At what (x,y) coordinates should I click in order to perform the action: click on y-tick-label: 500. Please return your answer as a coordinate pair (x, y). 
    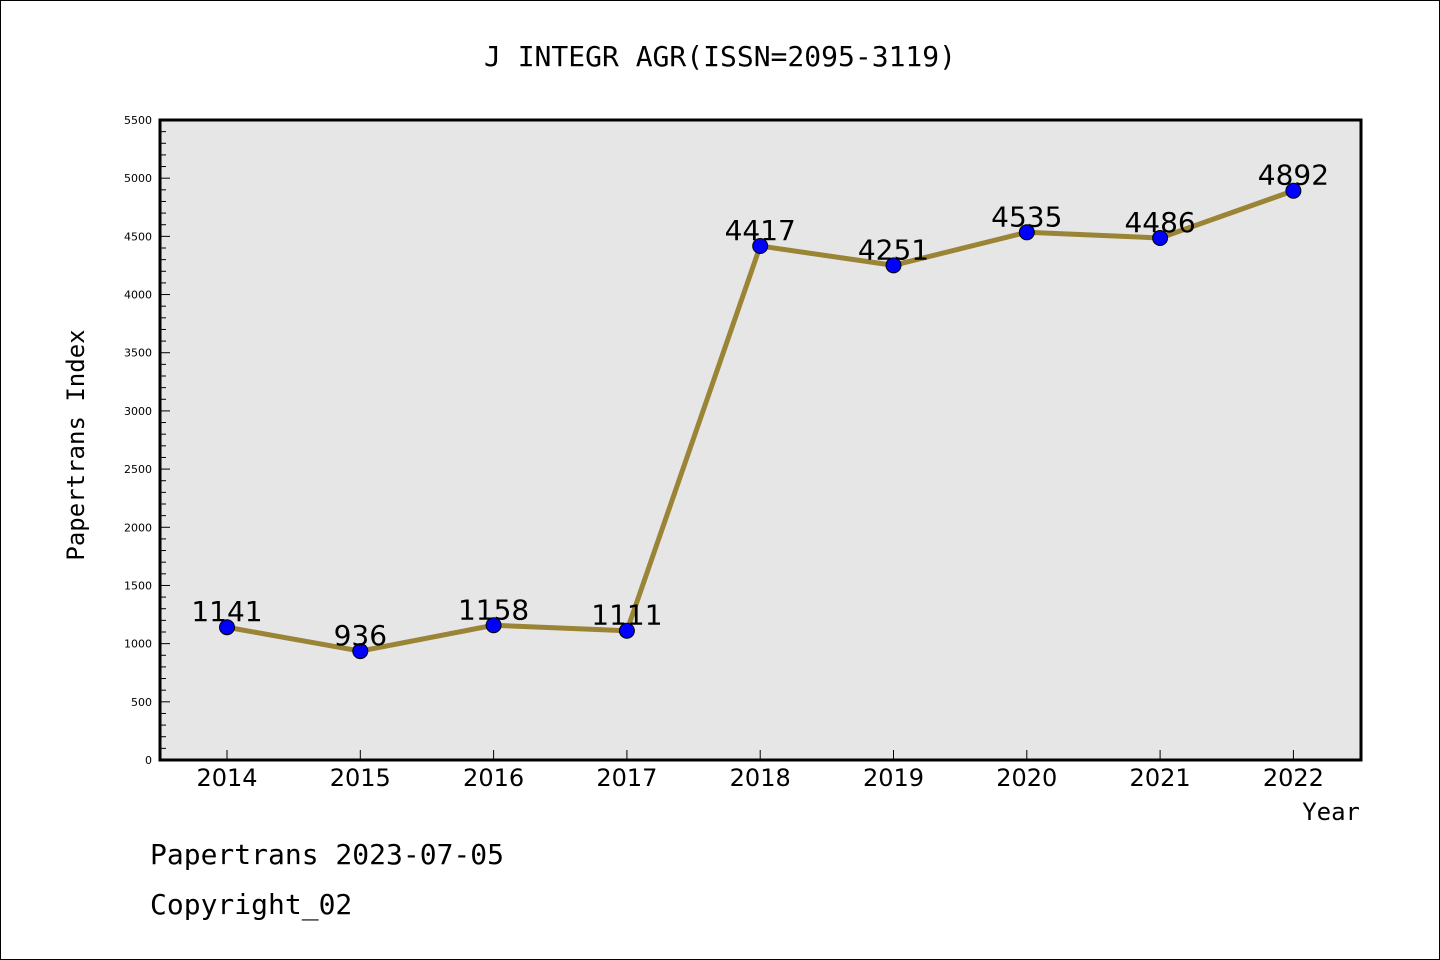
    Looking at the image, I should click on (141, 702).